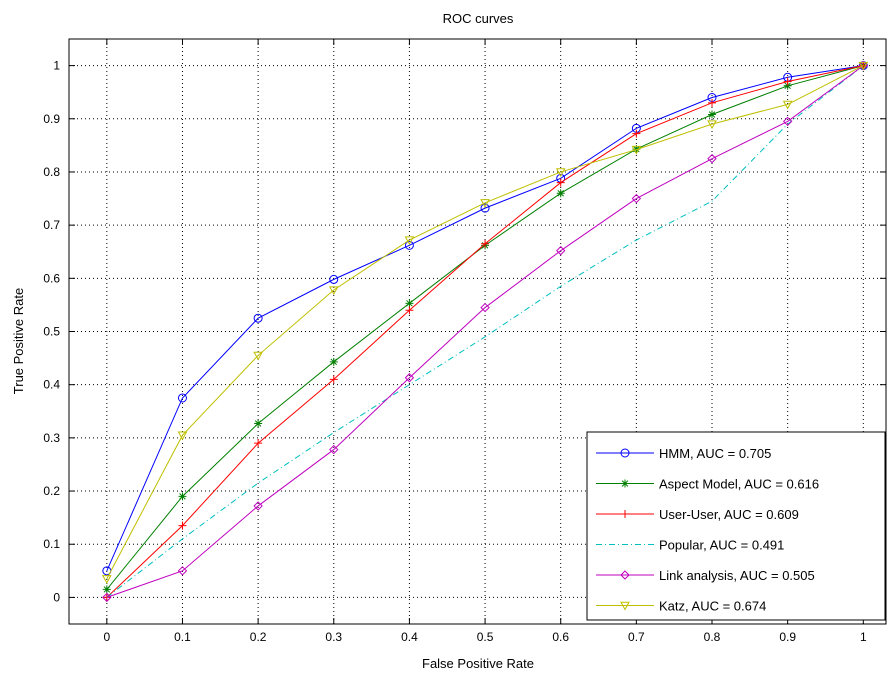 This screenshot has width=889, height=681. I want to click on y-tick-label: 0.3, so click(51, 438).